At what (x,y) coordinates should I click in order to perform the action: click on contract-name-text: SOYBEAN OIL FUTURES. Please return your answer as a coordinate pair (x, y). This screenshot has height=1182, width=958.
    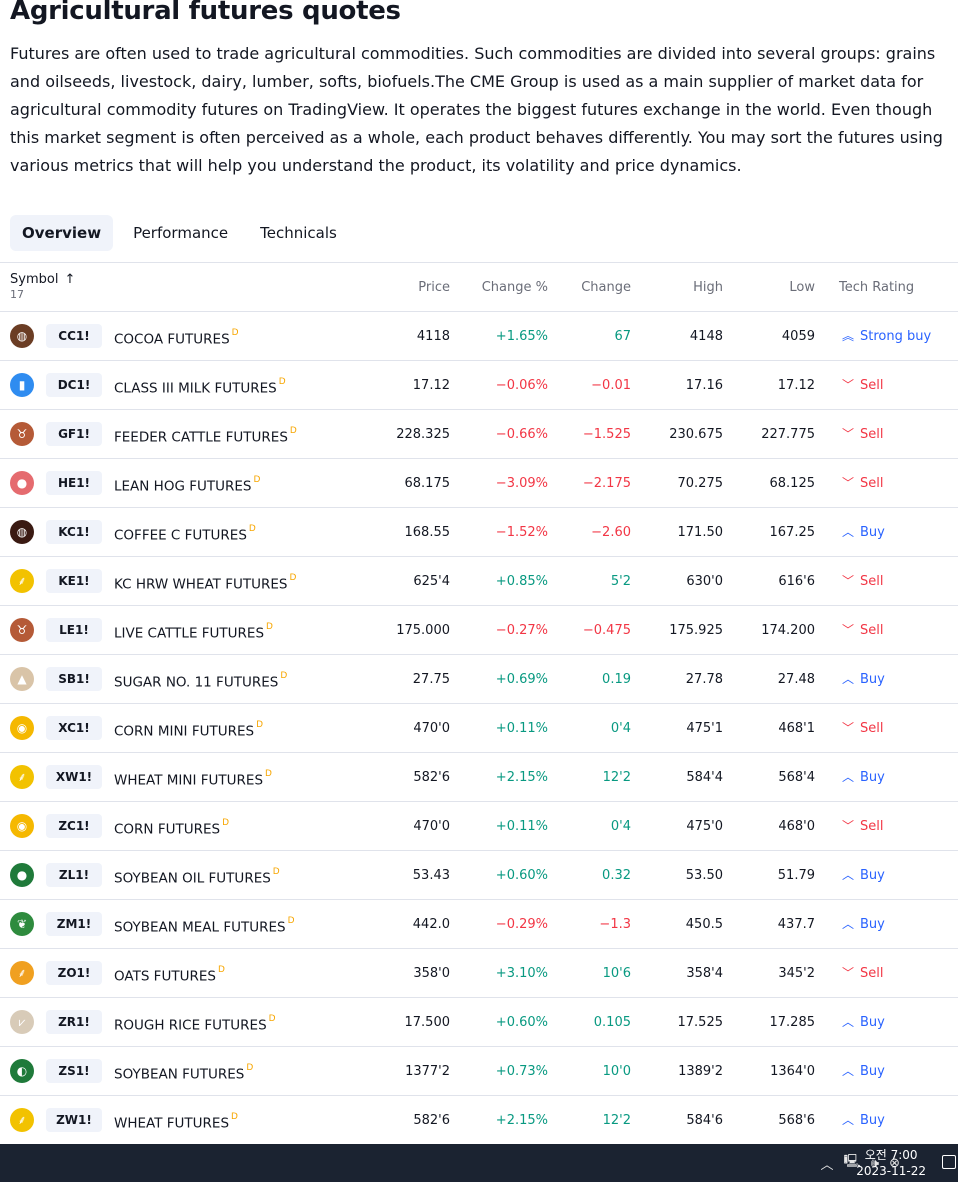
    Looking at the image, I should click on (192, 878).